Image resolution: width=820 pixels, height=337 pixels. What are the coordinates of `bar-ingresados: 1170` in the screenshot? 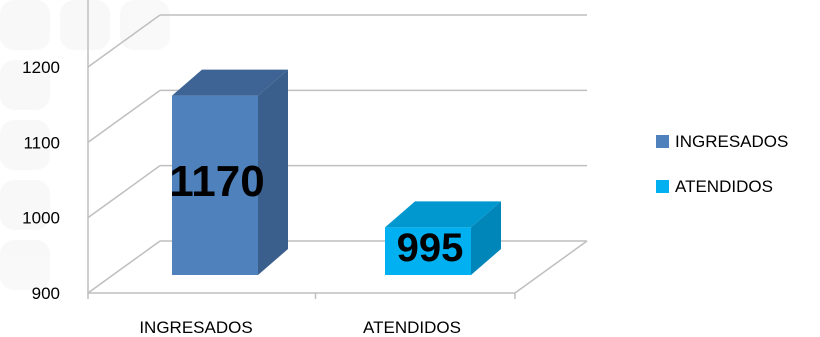 It's located at (228, 172).